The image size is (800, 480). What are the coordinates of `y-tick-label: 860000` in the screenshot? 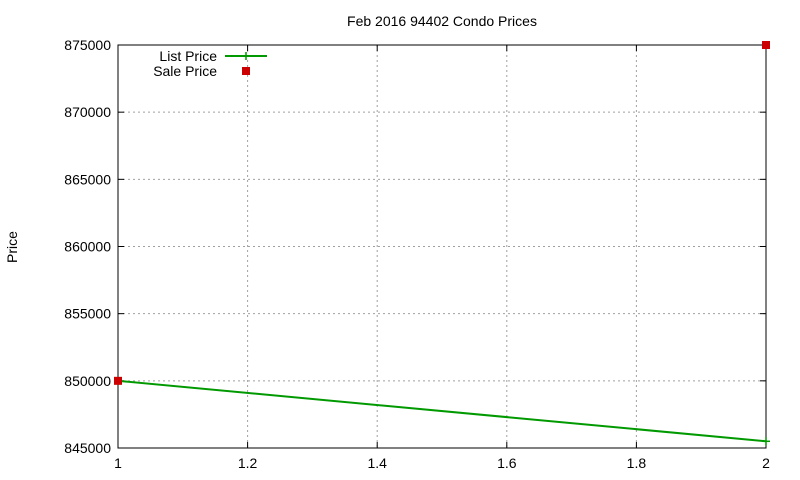 It's located at (87, 247).